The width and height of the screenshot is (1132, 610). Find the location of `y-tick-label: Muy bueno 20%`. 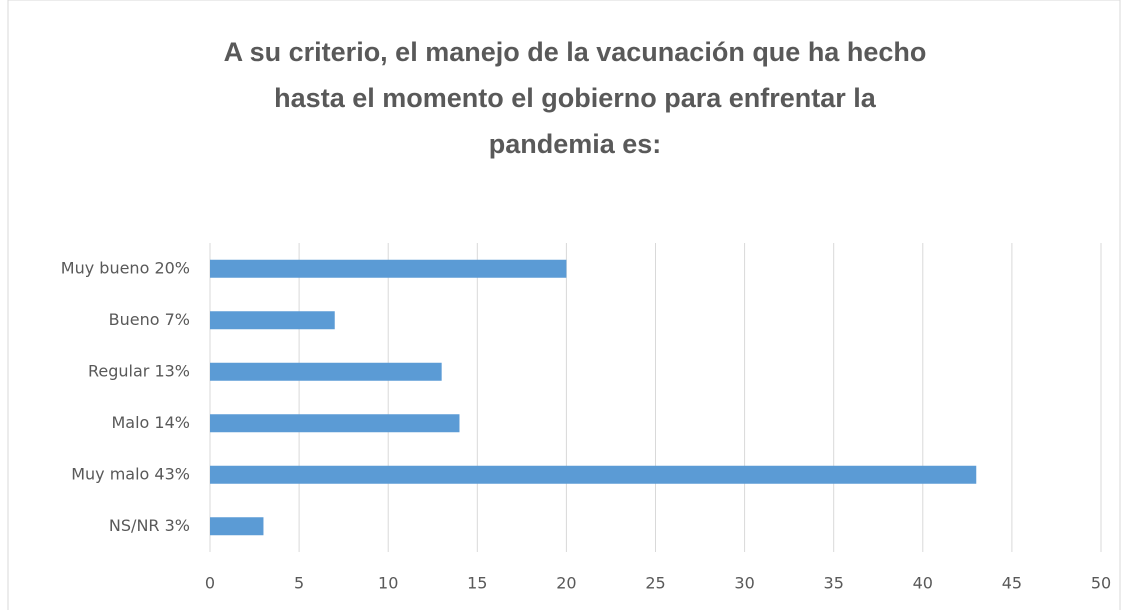

y-tick-label: Muy bueno 20% is located at coordinates (125, 267).